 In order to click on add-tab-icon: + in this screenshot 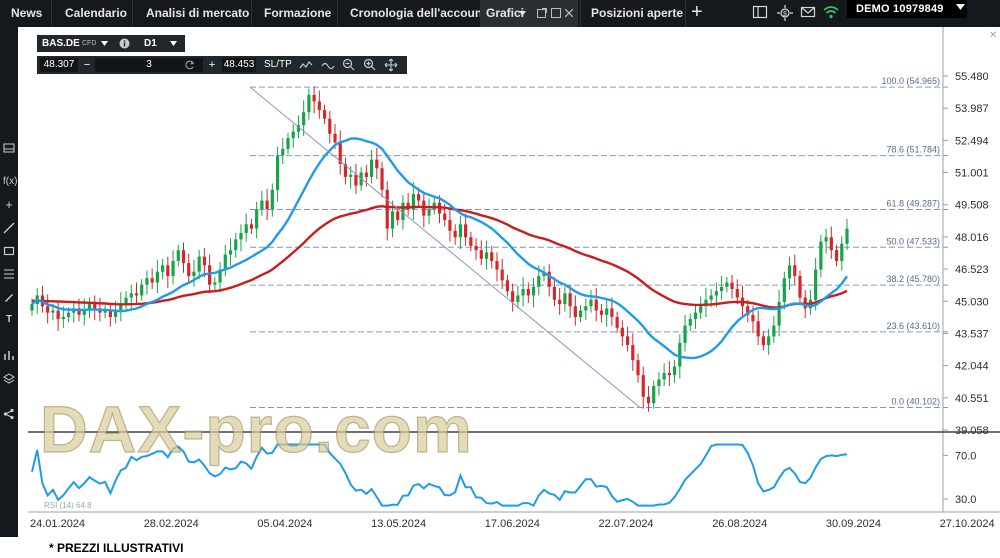, I will do `click(697, 12)`.